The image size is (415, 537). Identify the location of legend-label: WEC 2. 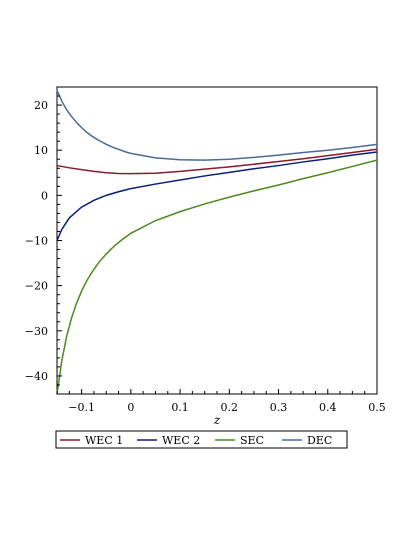
(181, 440).